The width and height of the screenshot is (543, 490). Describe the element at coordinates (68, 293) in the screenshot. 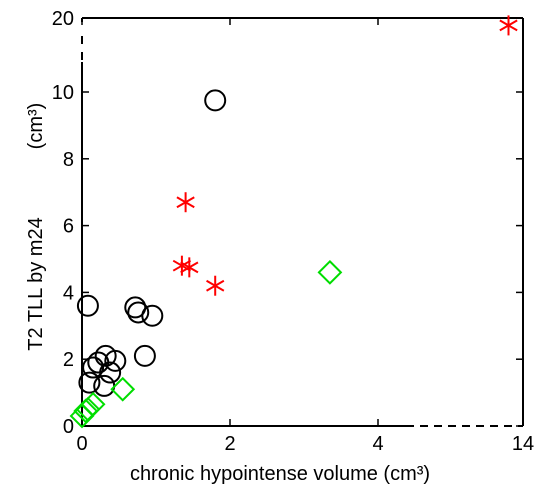

I see `y-tick-label: 4` at that location.